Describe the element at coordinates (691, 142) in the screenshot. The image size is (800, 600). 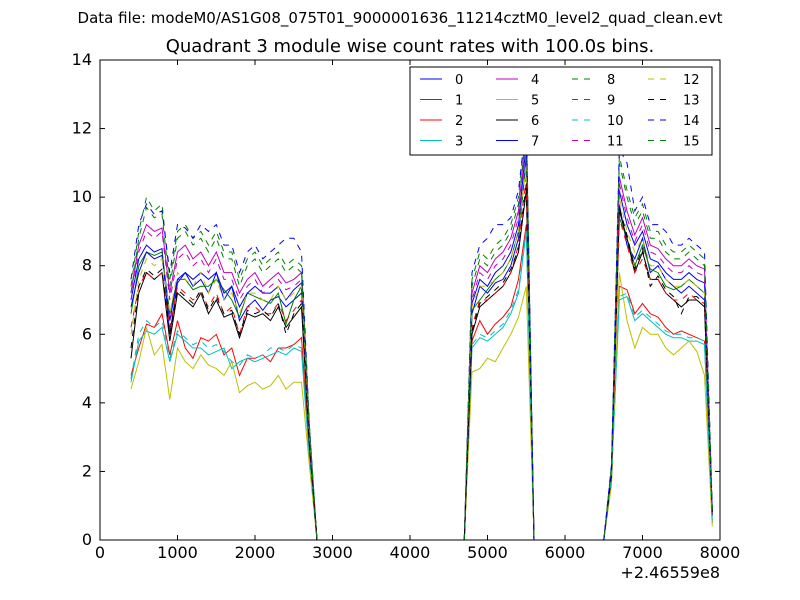
I see `legend-label-15: 15` at that location.